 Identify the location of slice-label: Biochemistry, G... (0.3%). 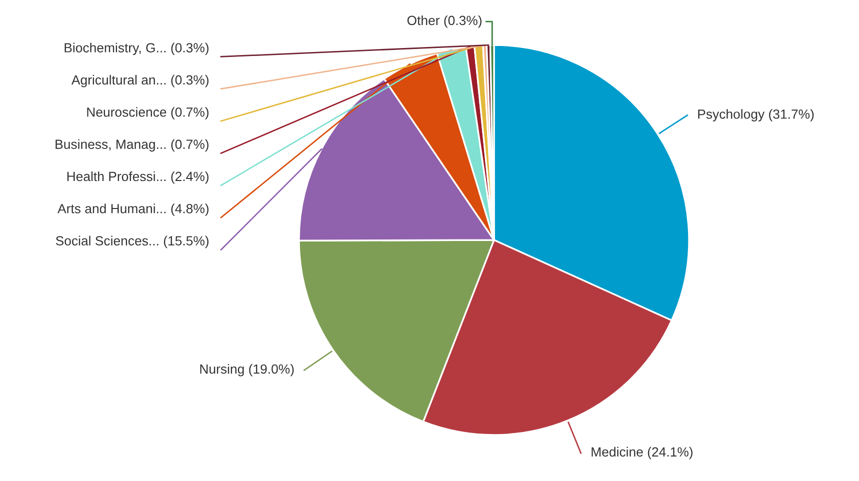
(136, 49).